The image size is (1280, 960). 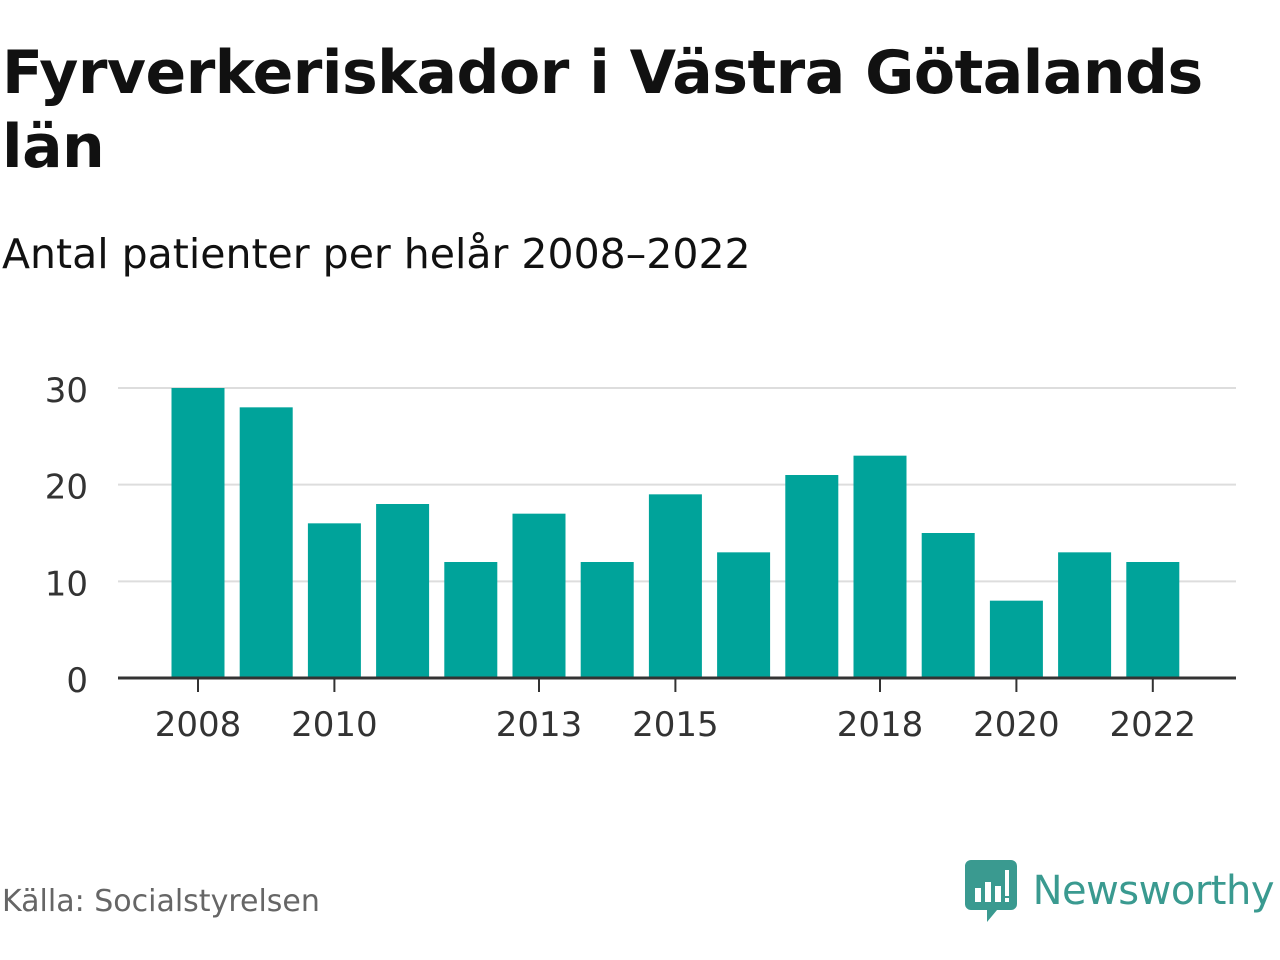 What do you see at coordinates (1085, 615) in the screenshot?
I see `bar-2021` at bounding box center [1085, 615].